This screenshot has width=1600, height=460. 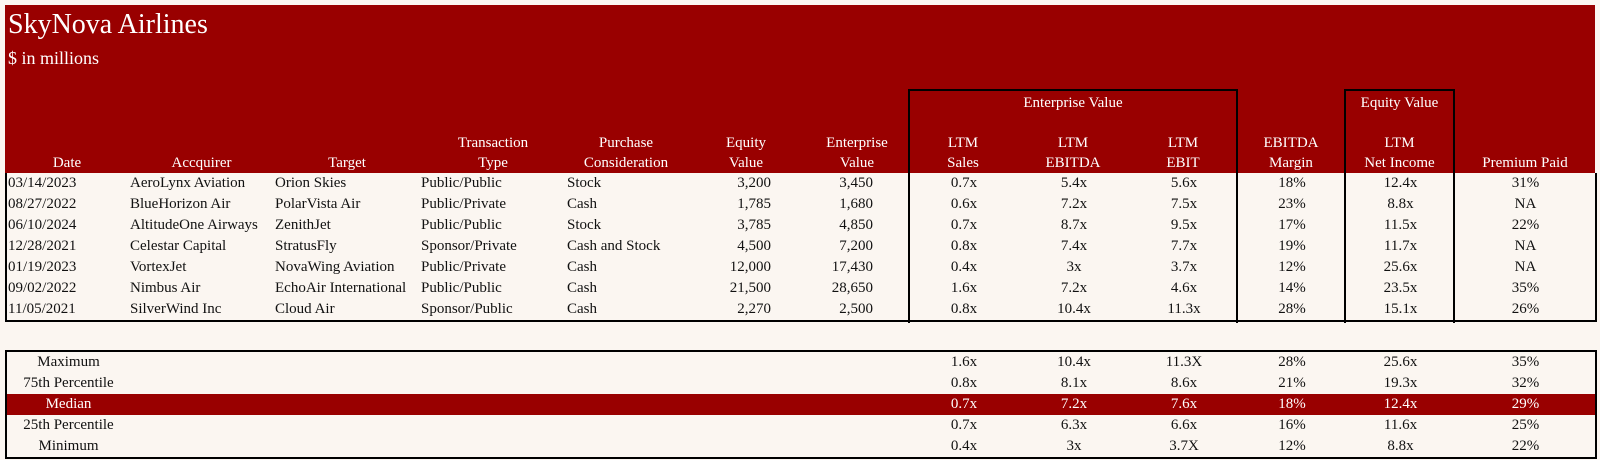 I want to click on col-header-ebitda-margin: EBITDA Margin, so click(x=1291, y=153).